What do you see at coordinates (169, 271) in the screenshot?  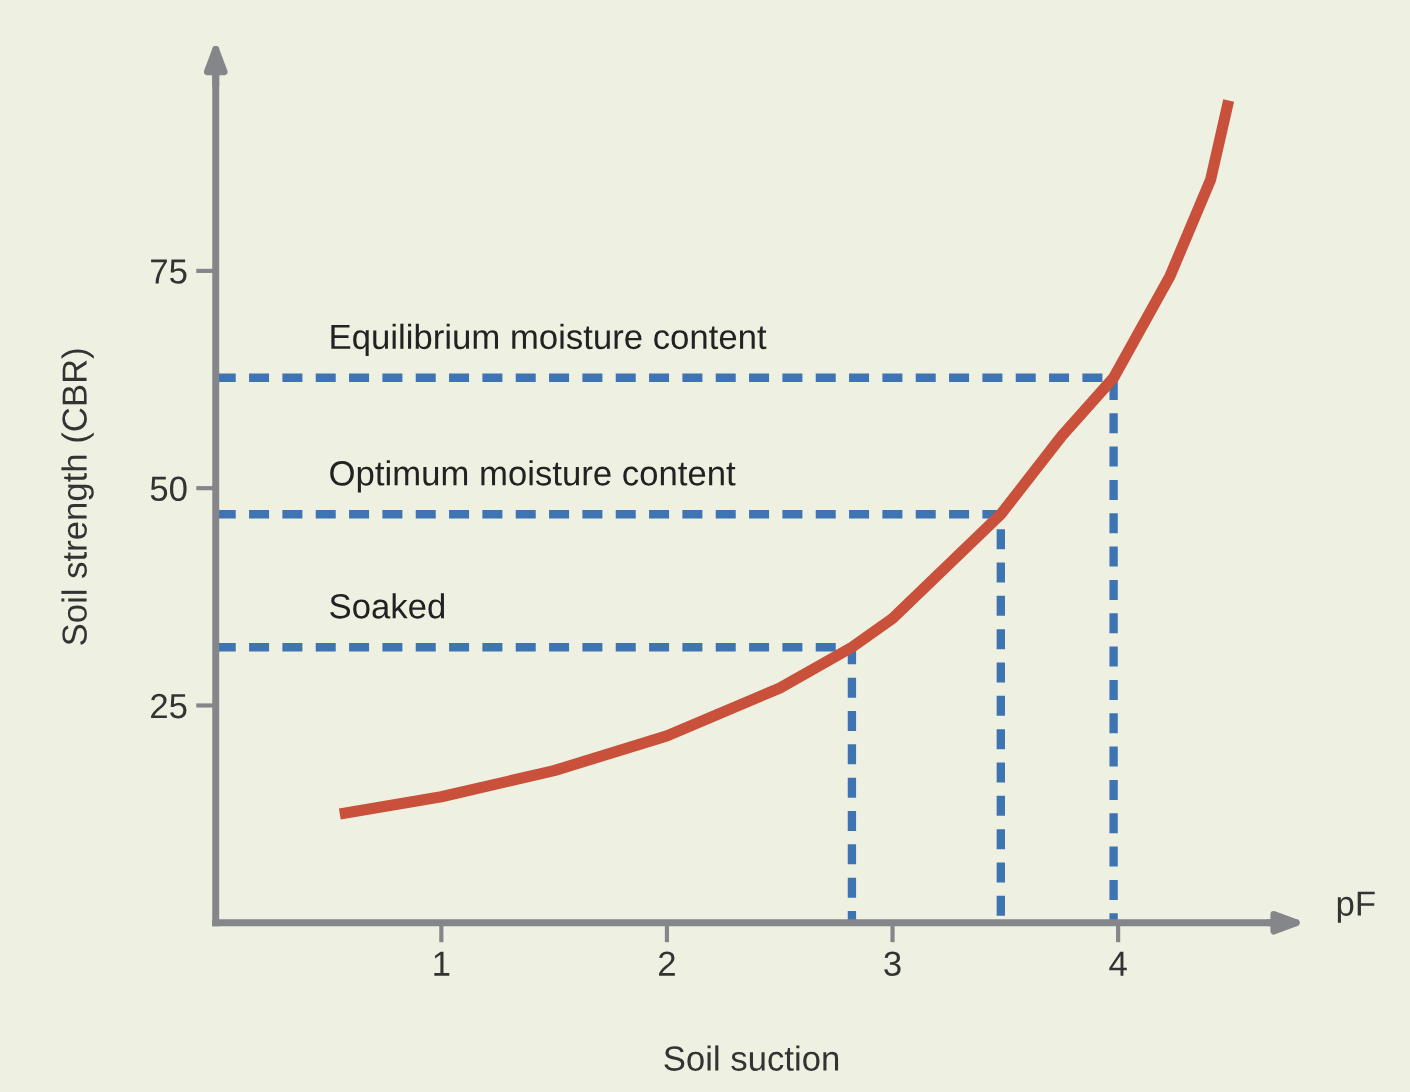 I see `y-tick-label: 75` at bounding box center [169, 271].